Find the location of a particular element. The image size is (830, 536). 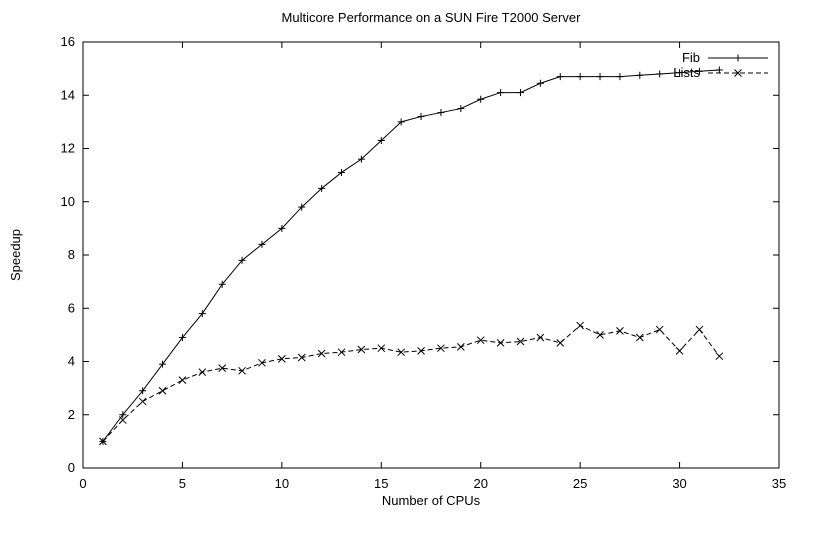

legend-label-lists: Lists is located at coordinates (686, 72).